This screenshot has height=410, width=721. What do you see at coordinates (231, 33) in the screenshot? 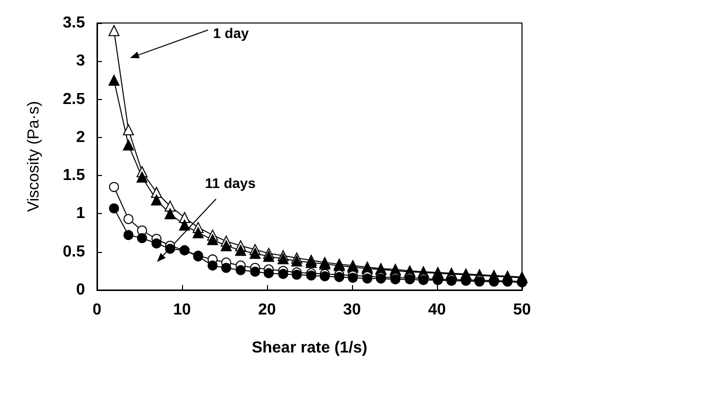
I see `annotation: 1 day` at bounding box center [231, 33].